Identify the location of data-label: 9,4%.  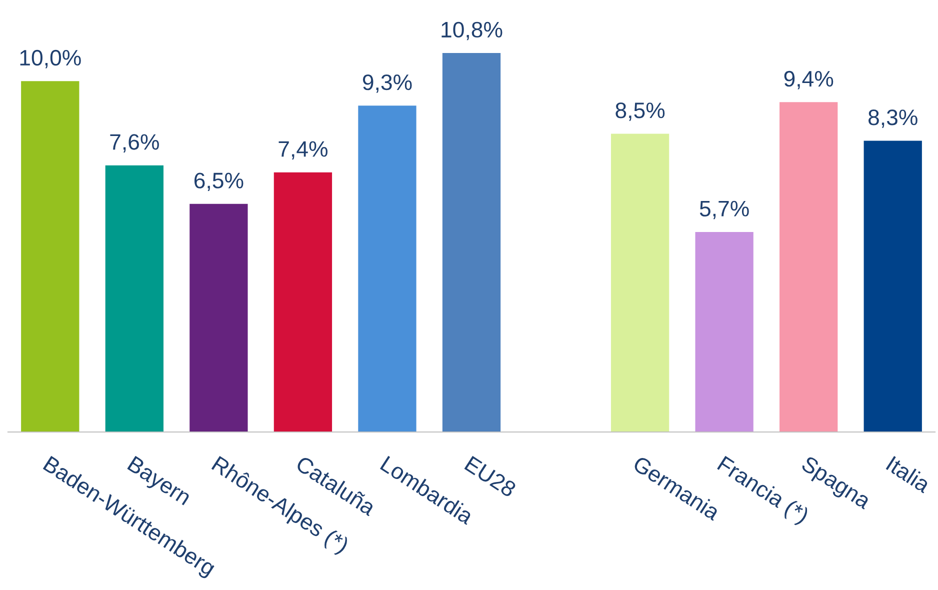
(809, 80).